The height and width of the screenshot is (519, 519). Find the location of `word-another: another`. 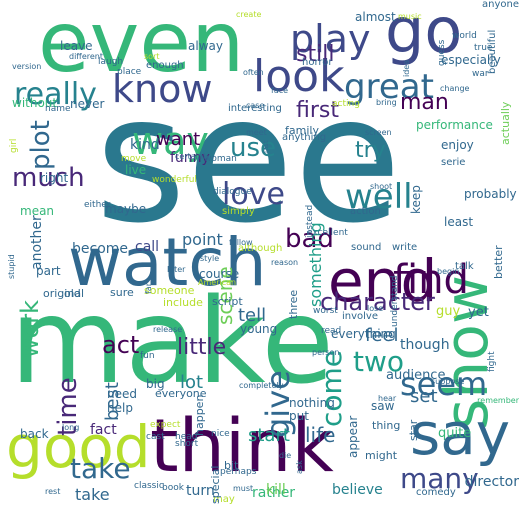

word-another: another is located at coordinates (37, 242).